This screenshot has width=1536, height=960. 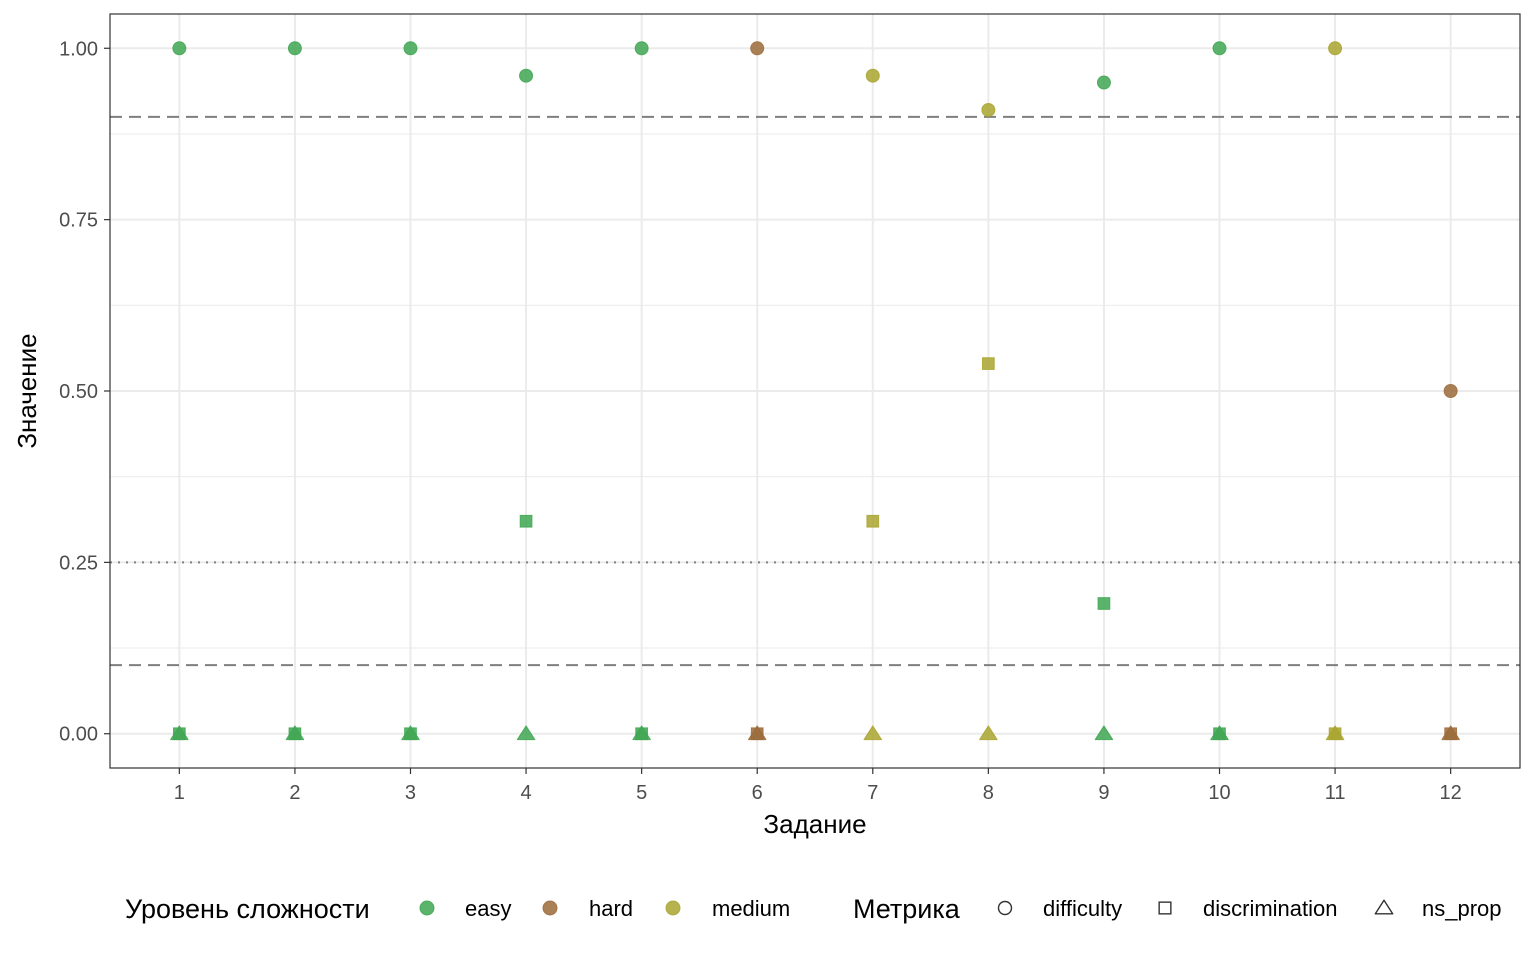 What do you see at coordinates (1451, 793) in the screenshot?
I see `x-tick-label: 12` at bounding box center [1451, 793].